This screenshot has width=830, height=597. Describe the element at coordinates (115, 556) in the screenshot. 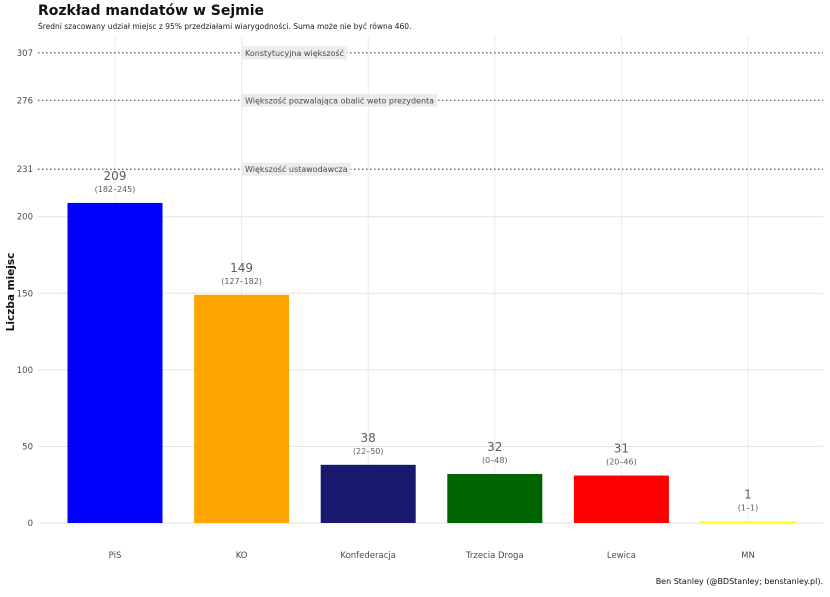

I see `x-tick-label: PiS` at that location.